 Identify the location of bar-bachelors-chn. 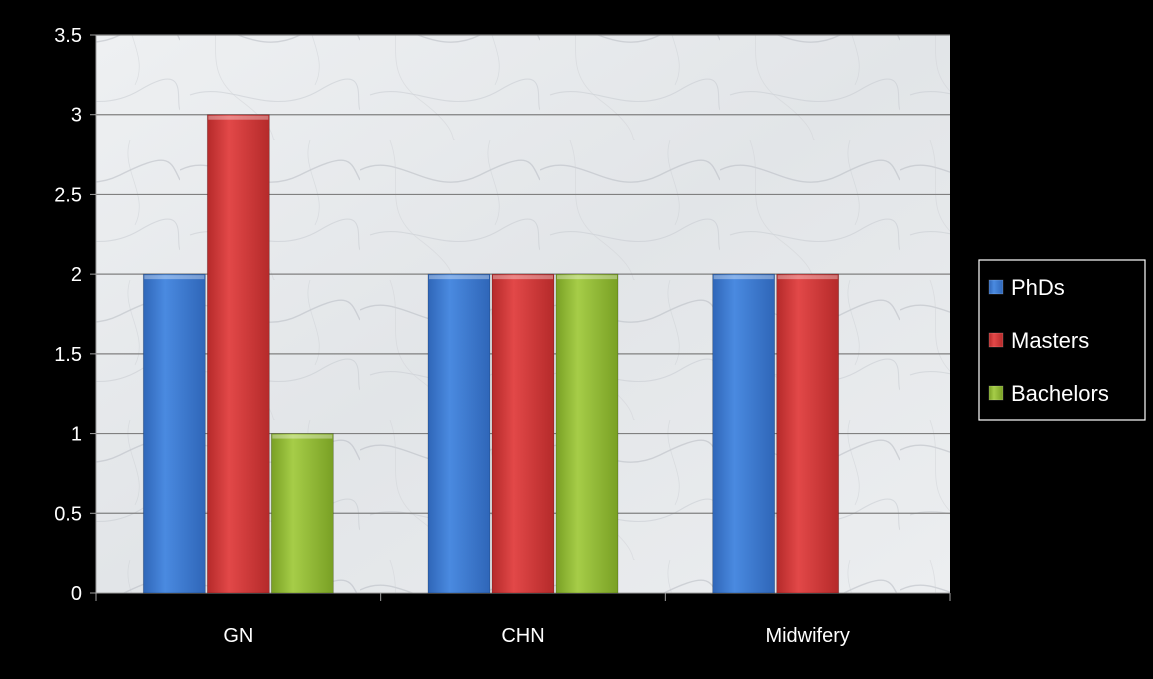
(587, 433).